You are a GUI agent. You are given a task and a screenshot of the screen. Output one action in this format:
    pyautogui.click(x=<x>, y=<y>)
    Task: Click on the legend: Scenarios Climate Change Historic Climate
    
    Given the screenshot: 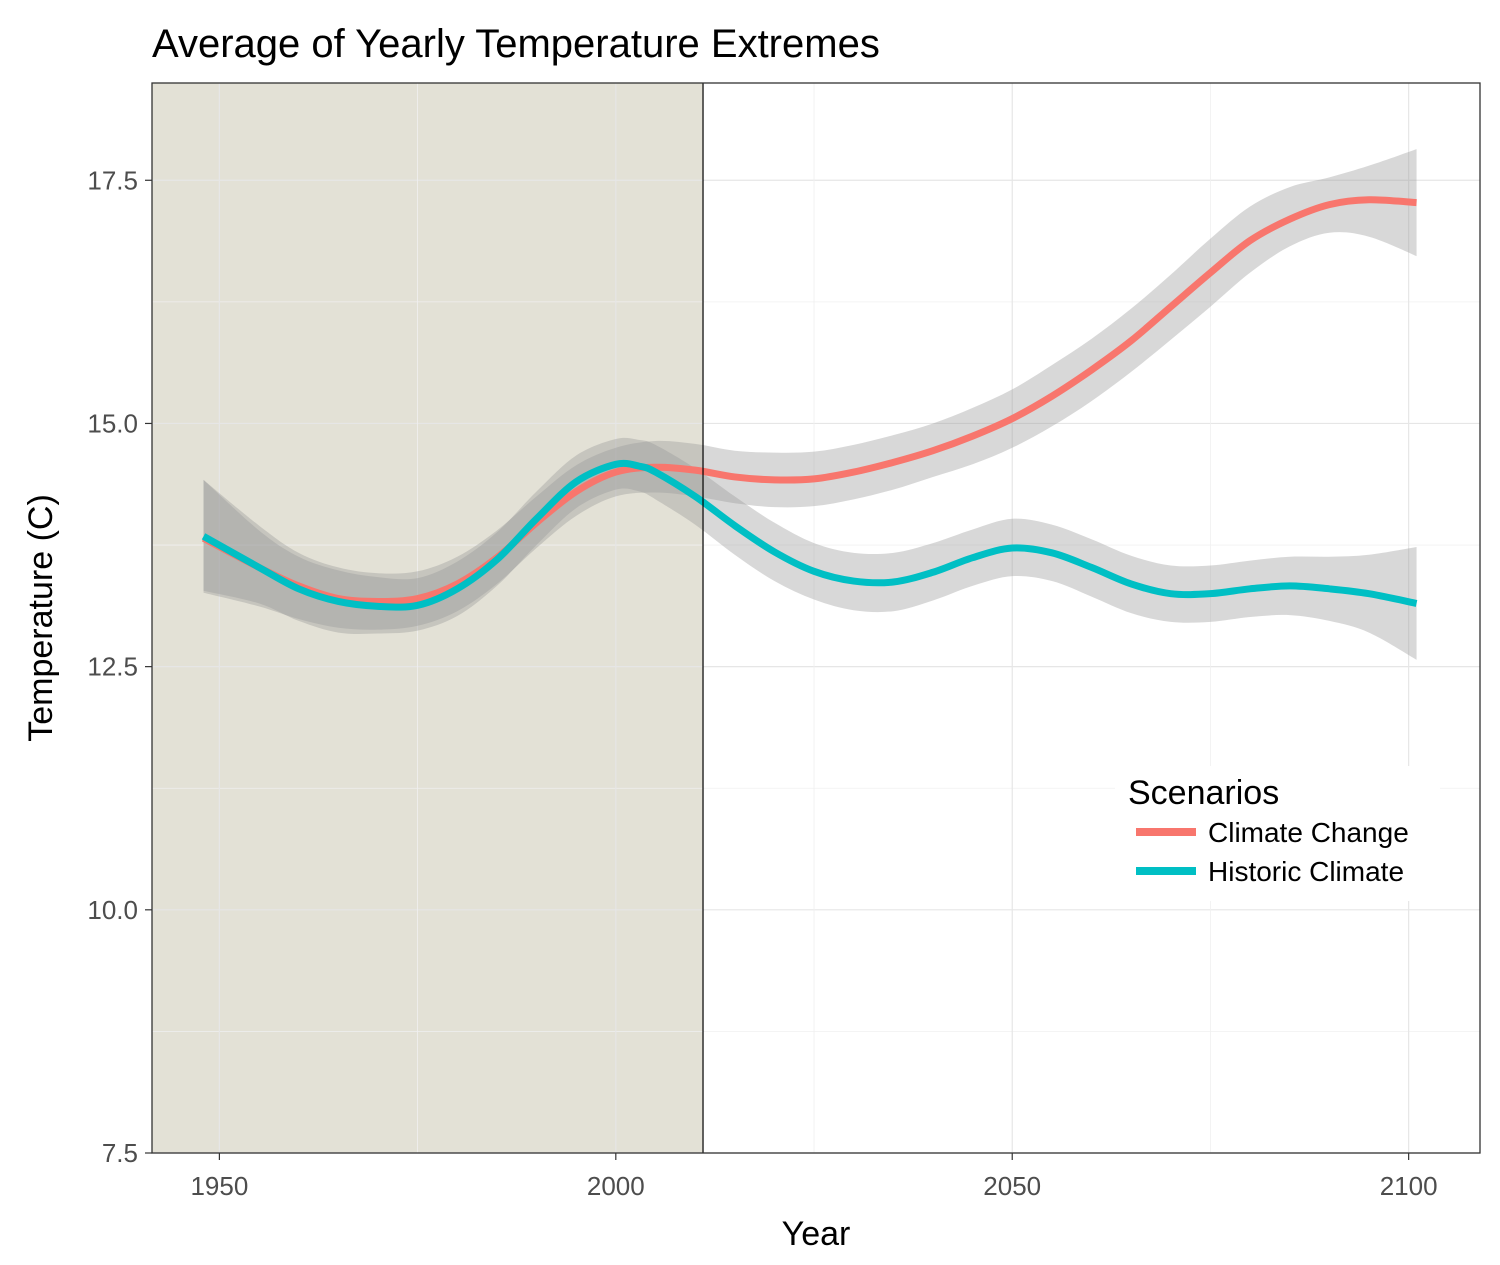 What is the action you would take?
    pyautogui.click(x=1277, y=833)
    